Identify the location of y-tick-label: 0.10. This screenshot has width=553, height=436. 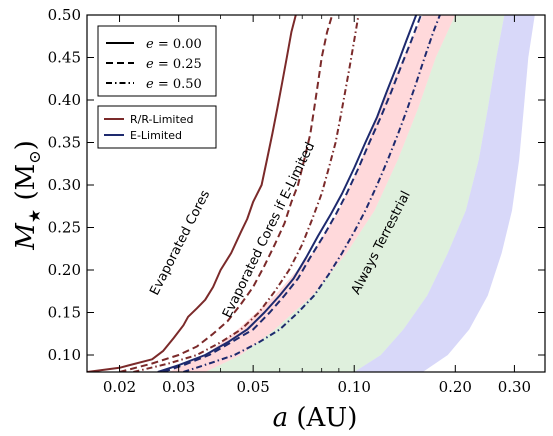
(64, 355).